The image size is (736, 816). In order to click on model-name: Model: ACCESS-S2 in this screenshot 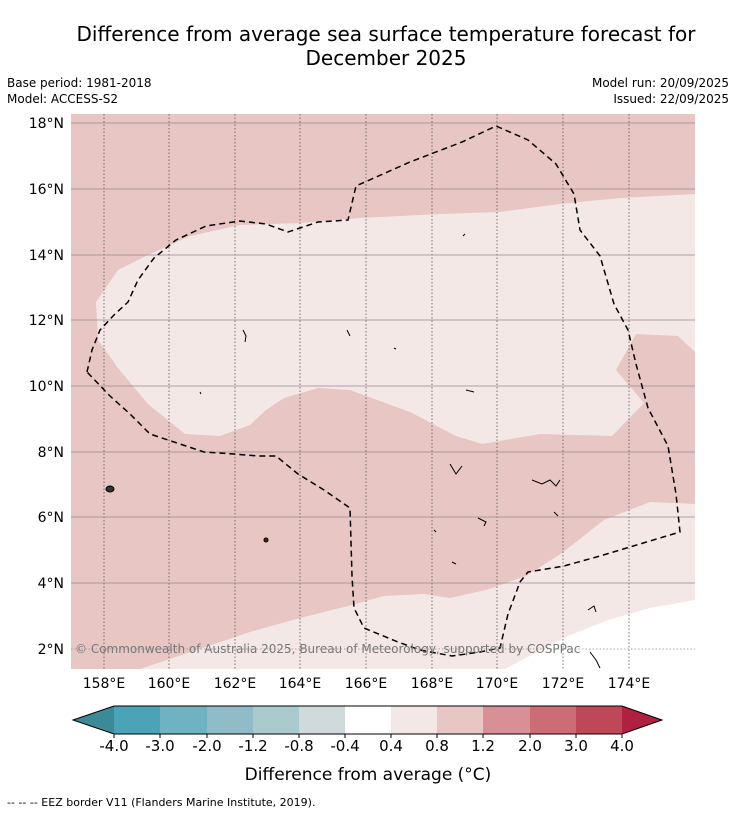, I will do `click(63, 99)`.